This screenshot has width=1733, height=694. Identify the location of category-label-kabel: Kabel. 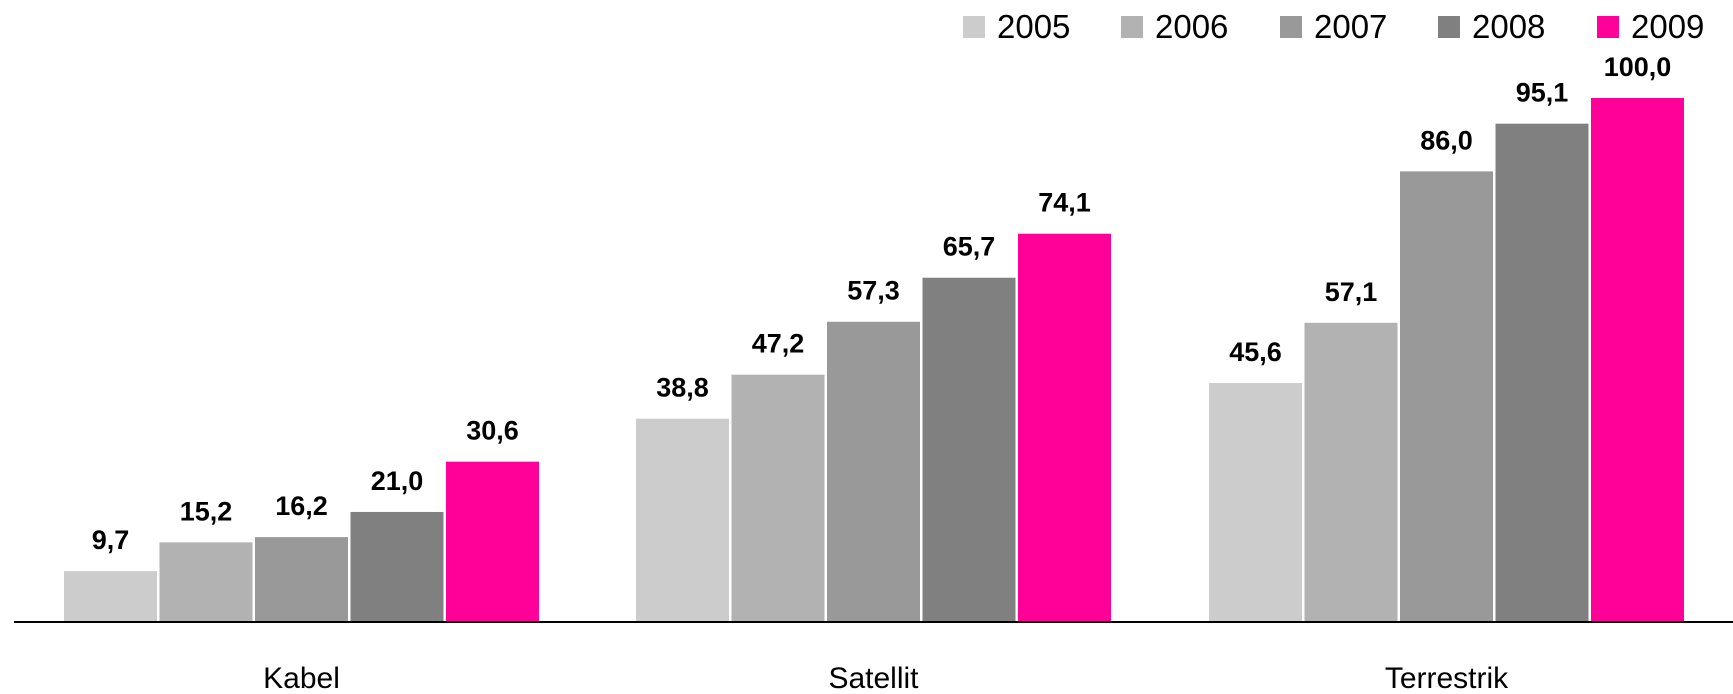
(301, 678).